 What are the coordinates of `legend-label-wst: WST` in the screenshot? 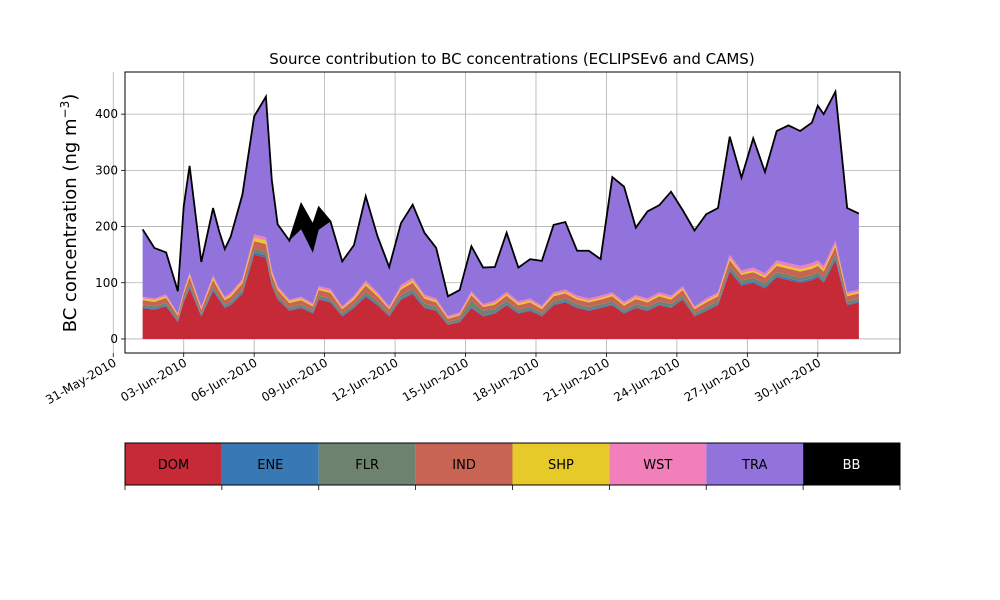 It's located at (657, 465).